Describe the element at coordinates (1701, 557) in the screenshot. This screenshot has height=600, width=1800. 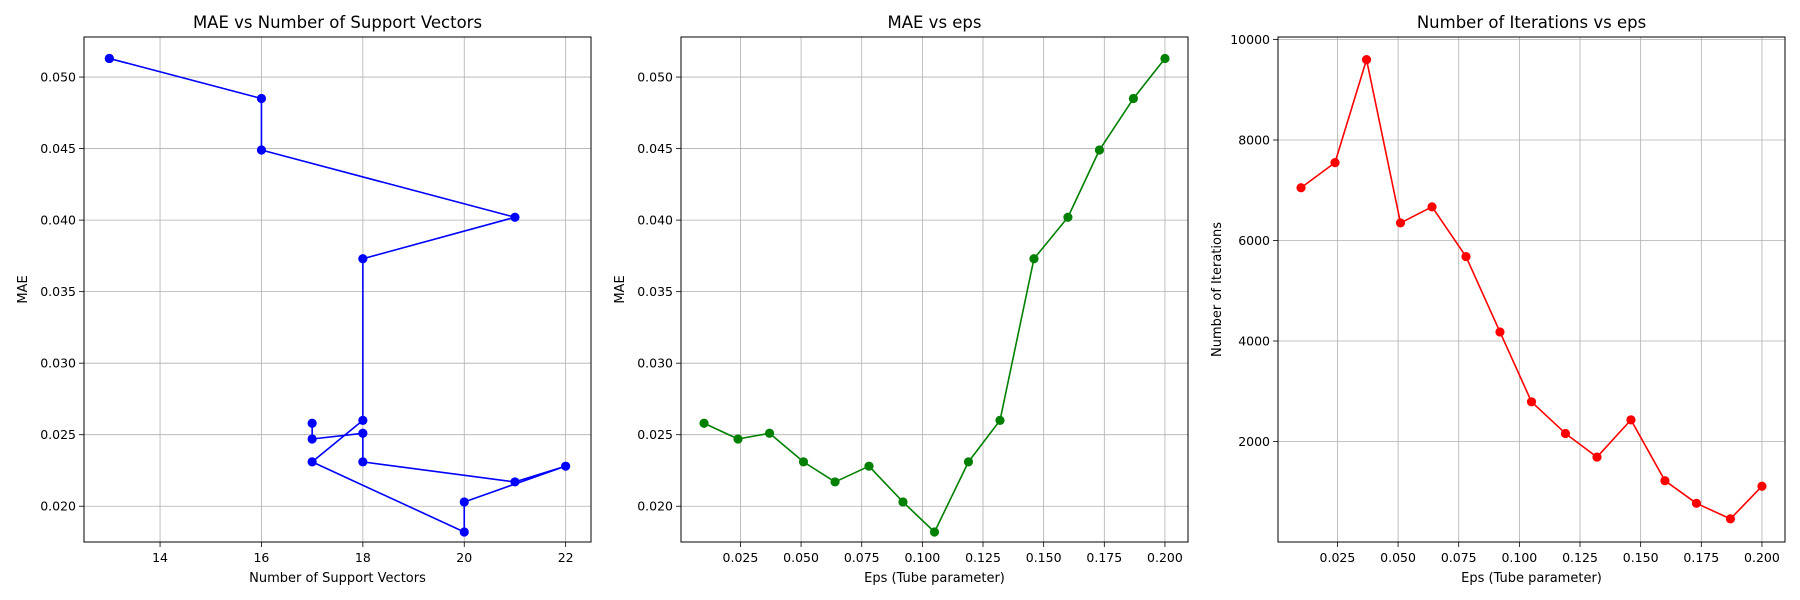
I see `chart-3-x-tick-label: 0.175` at that location.